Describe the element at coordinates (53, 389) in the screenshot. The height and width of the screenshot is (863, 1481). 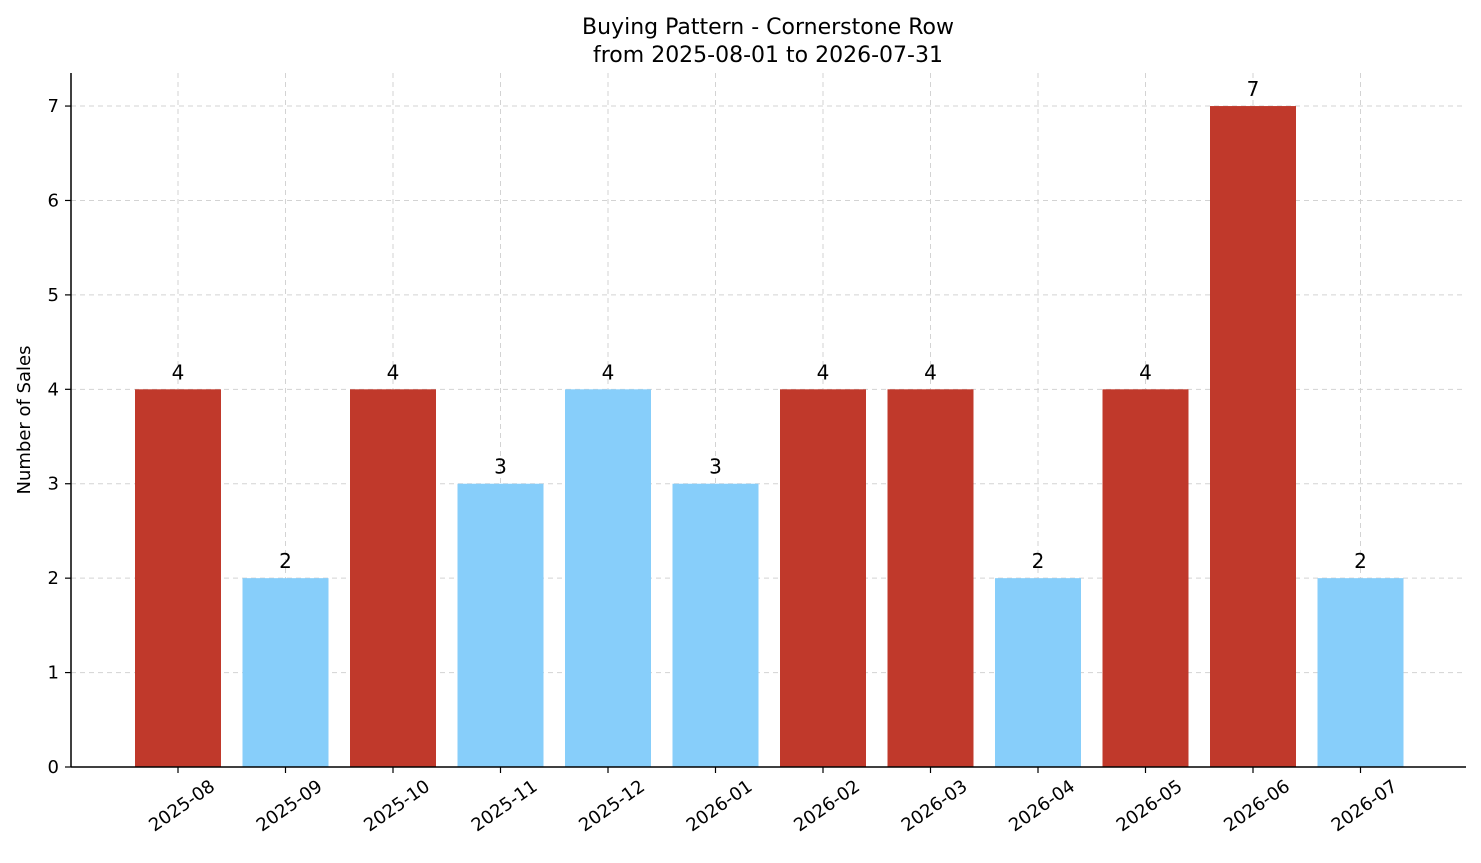
I see `y-tick-label: 4` at that location.